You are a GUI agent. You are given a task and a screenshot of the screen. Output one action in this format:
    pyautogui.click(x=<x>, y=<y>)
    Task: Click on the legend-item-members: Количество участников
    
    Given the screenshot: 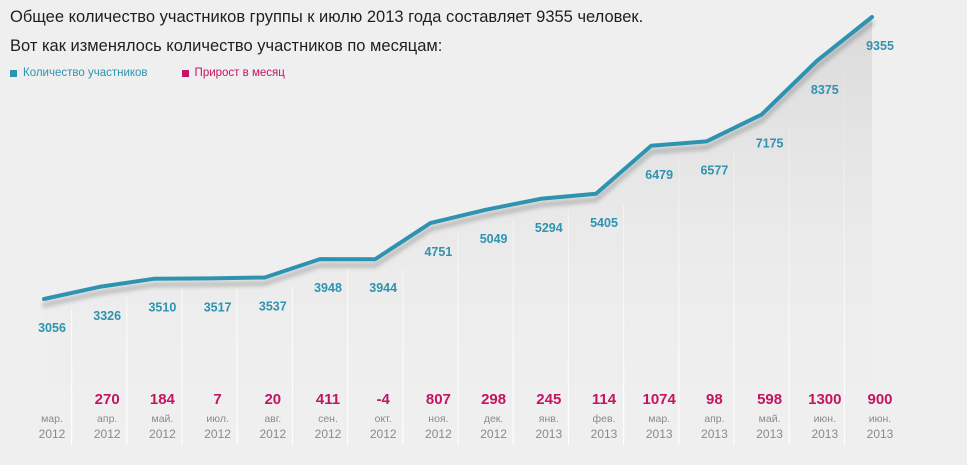 What is the action you would take?
    pyautogui.click(x=79, y=73)
    